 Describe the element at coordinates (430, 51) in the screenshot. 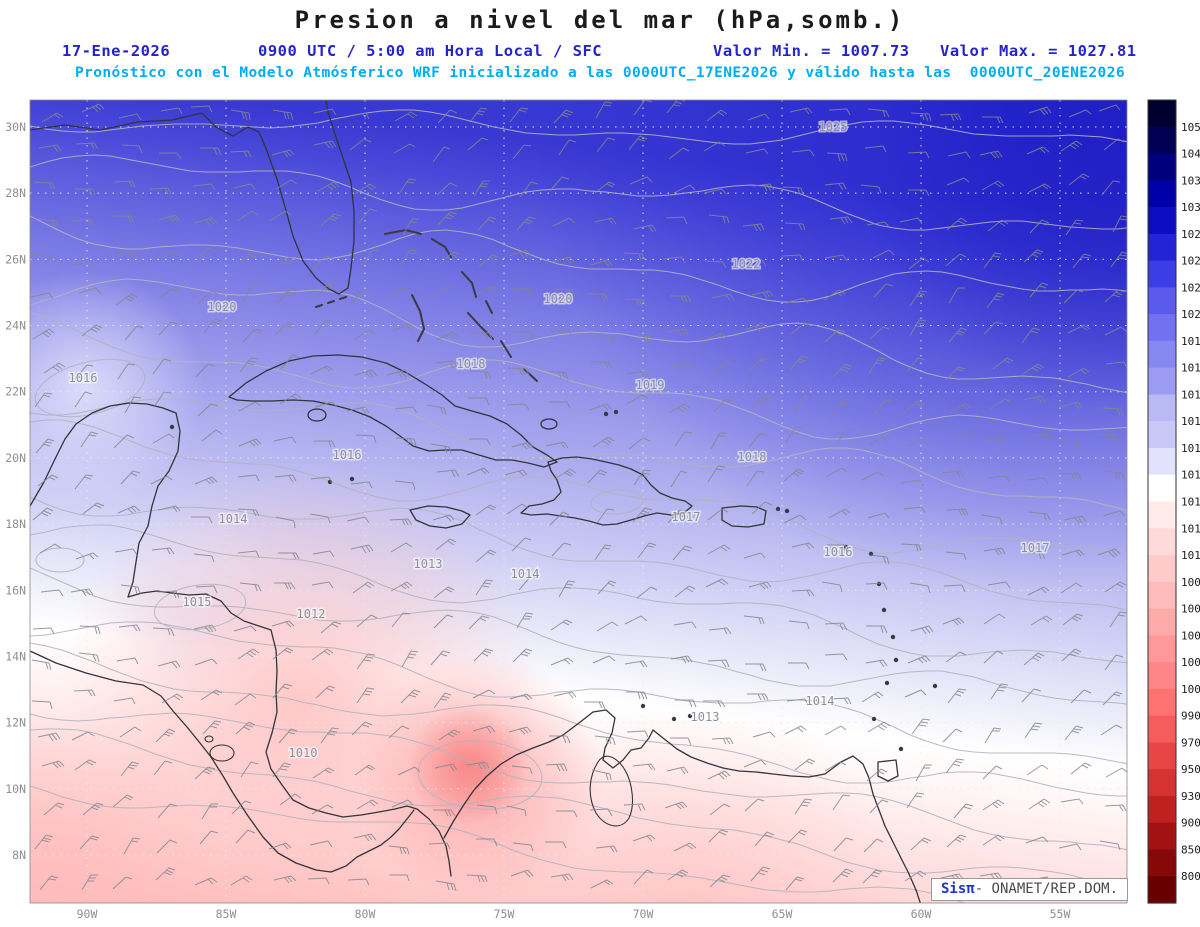

I see `header-time: 0900 UTC / 5:00 am Hora Local / SFC` at that location.